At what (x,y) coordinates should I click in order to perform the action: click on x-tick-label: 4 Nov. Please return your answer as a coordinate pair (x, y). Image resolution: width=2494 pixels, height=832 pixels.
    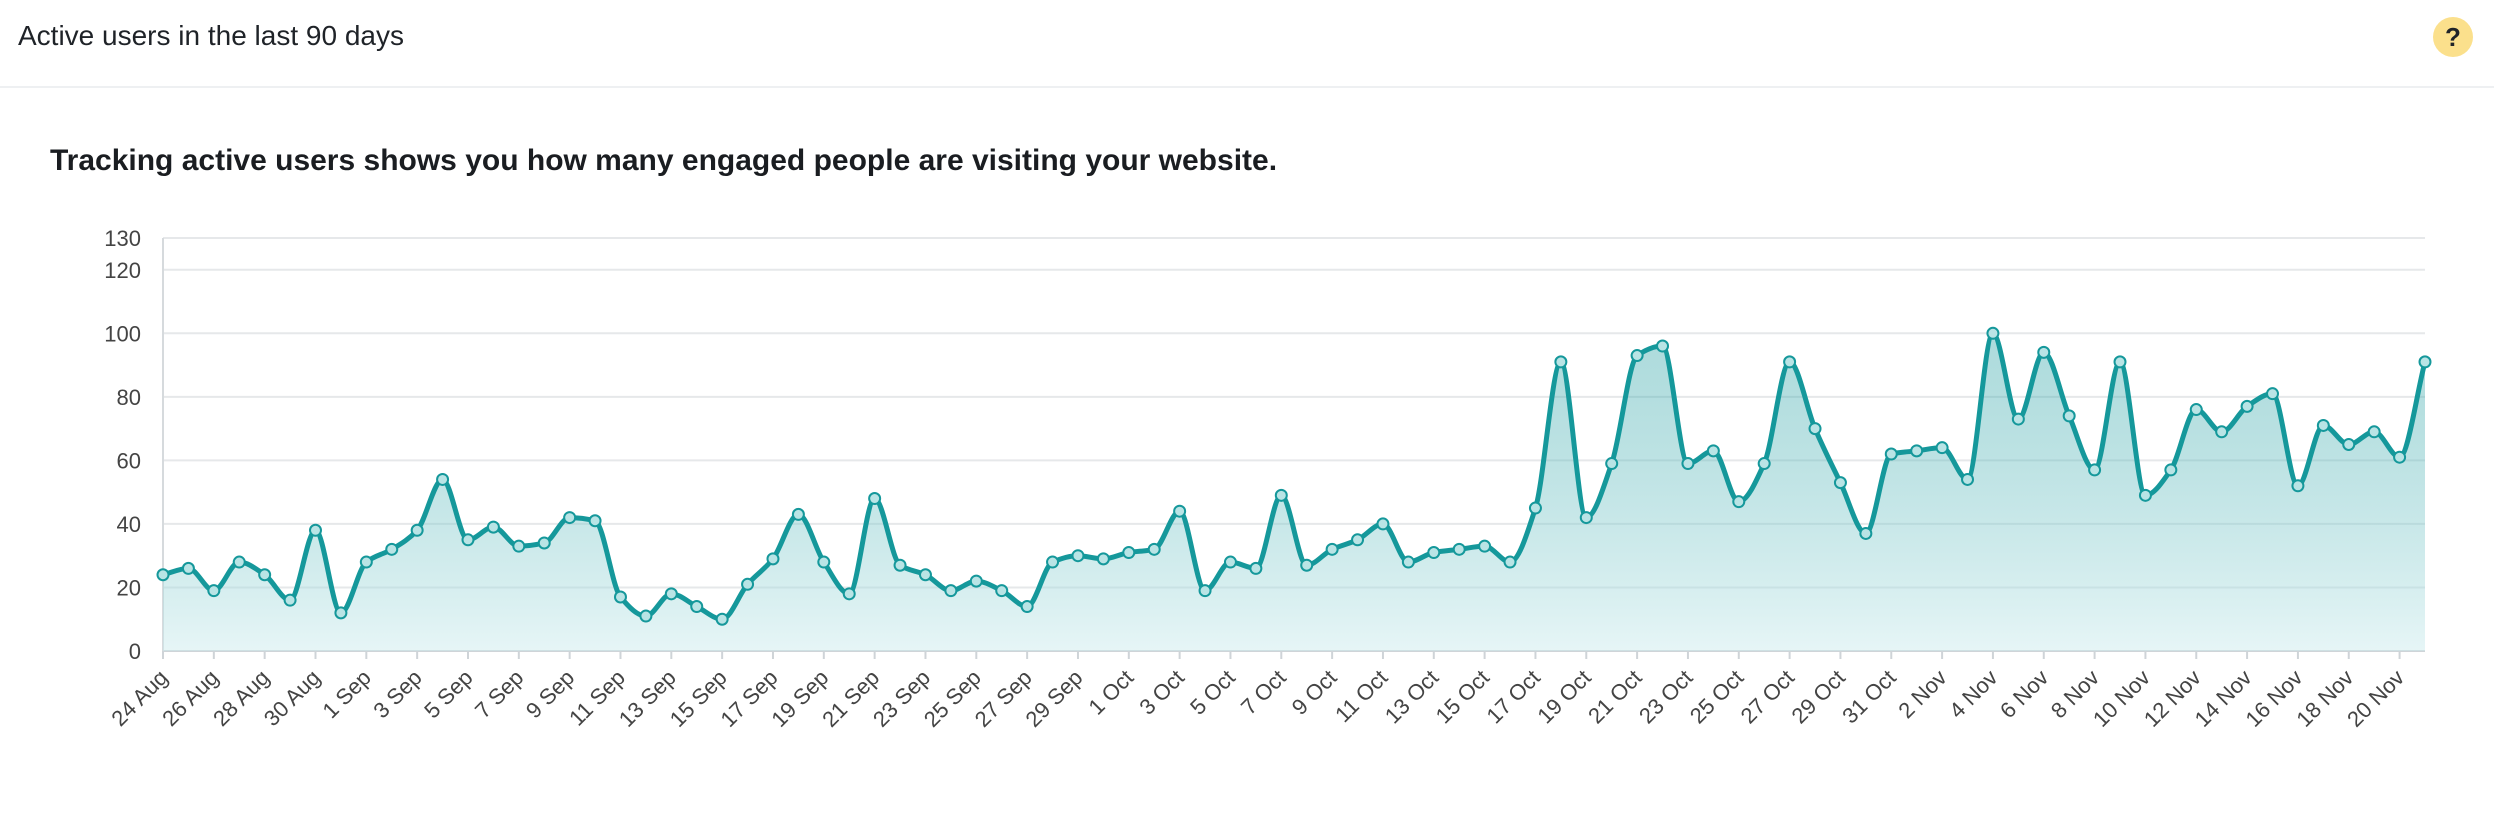
    Looking at the image, I should click on (1973, 694).